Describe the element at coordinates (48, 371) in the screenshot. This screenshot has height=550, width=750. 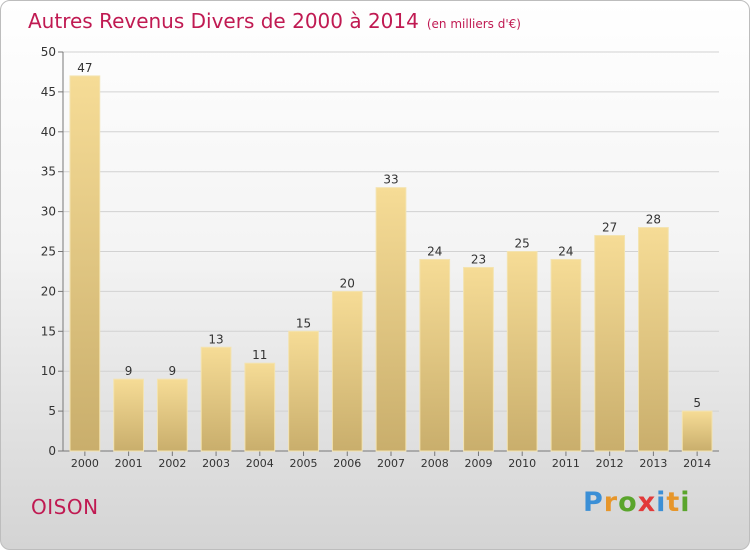
I see `y-tick-label: 10` at that location.